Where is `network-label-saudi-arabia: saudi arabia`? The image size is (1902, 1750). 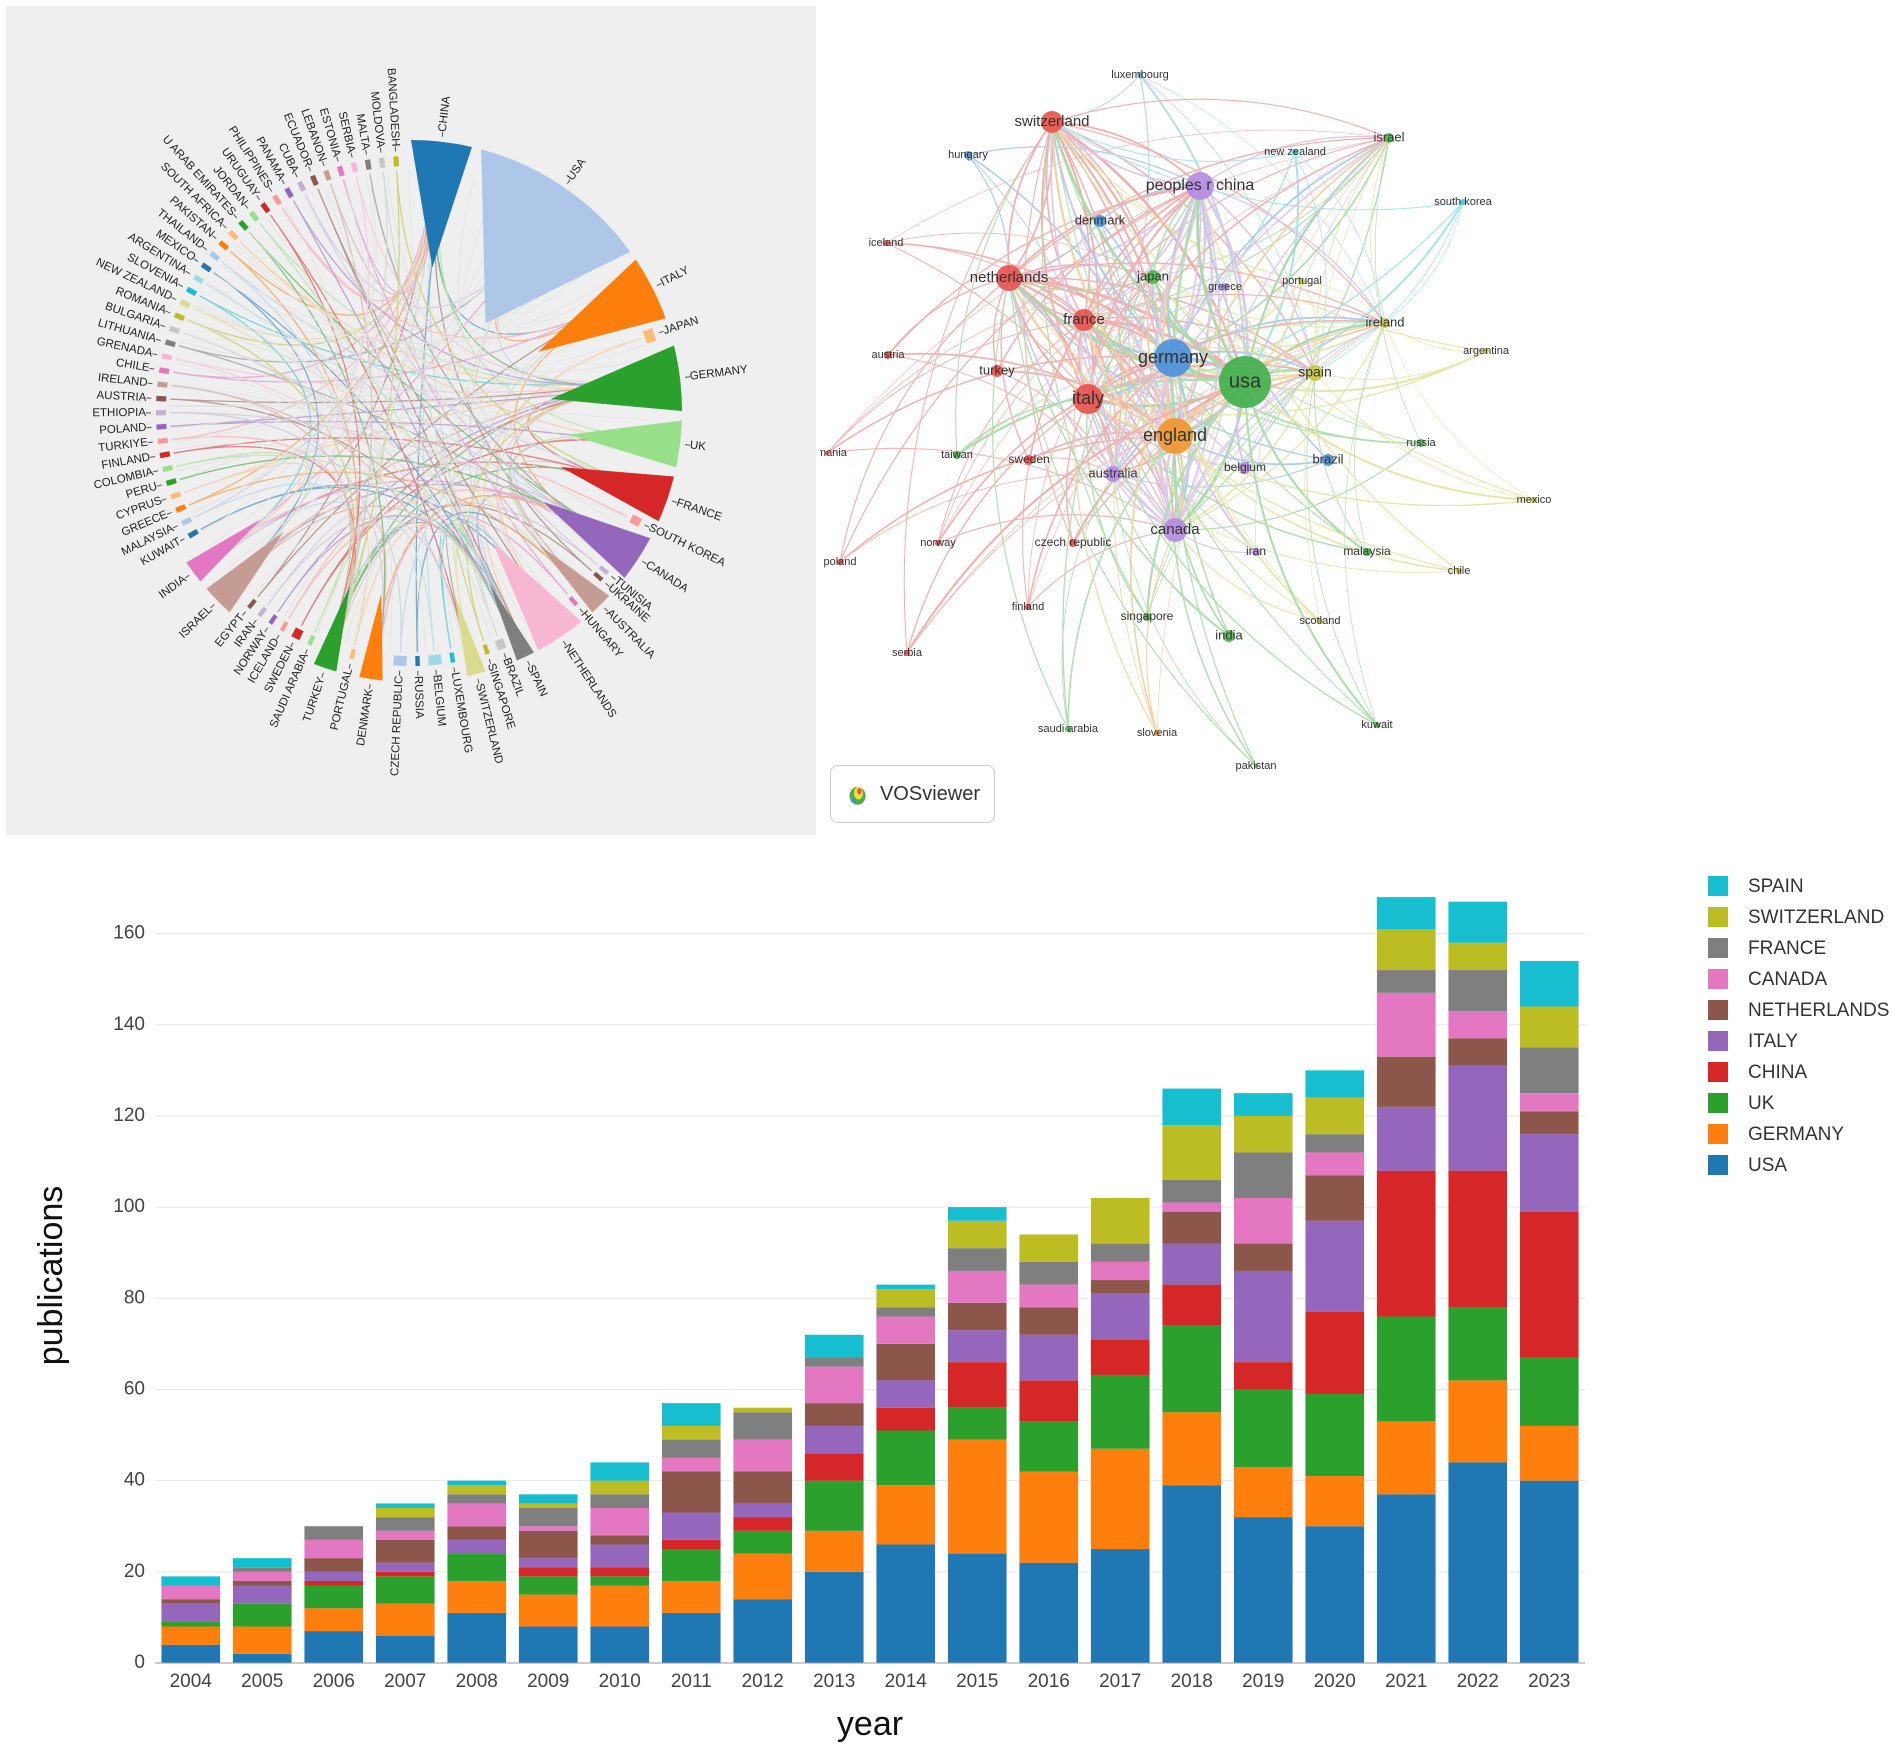 network-label-saudi-arabia: saudi arabia is located at coordinates (1068, 729).